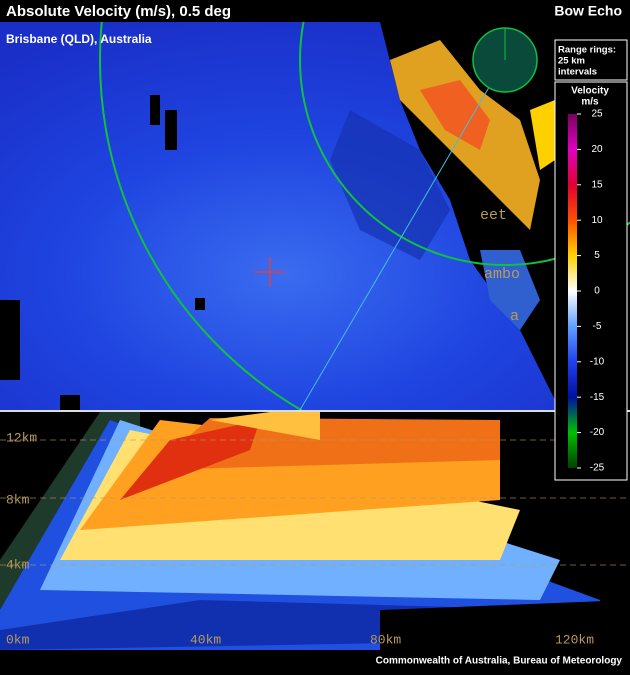  I want to click on footer-bar, so click(315, 660).